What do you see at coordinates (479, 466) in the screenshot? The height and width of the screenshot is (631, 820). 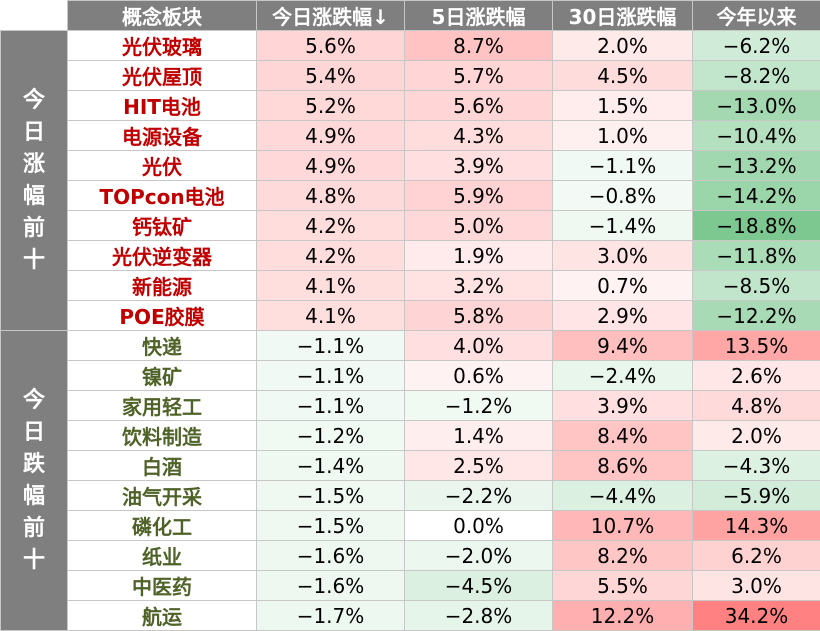 I see `5day-change-cell: 2.5%` at bounding box center [479, 466].